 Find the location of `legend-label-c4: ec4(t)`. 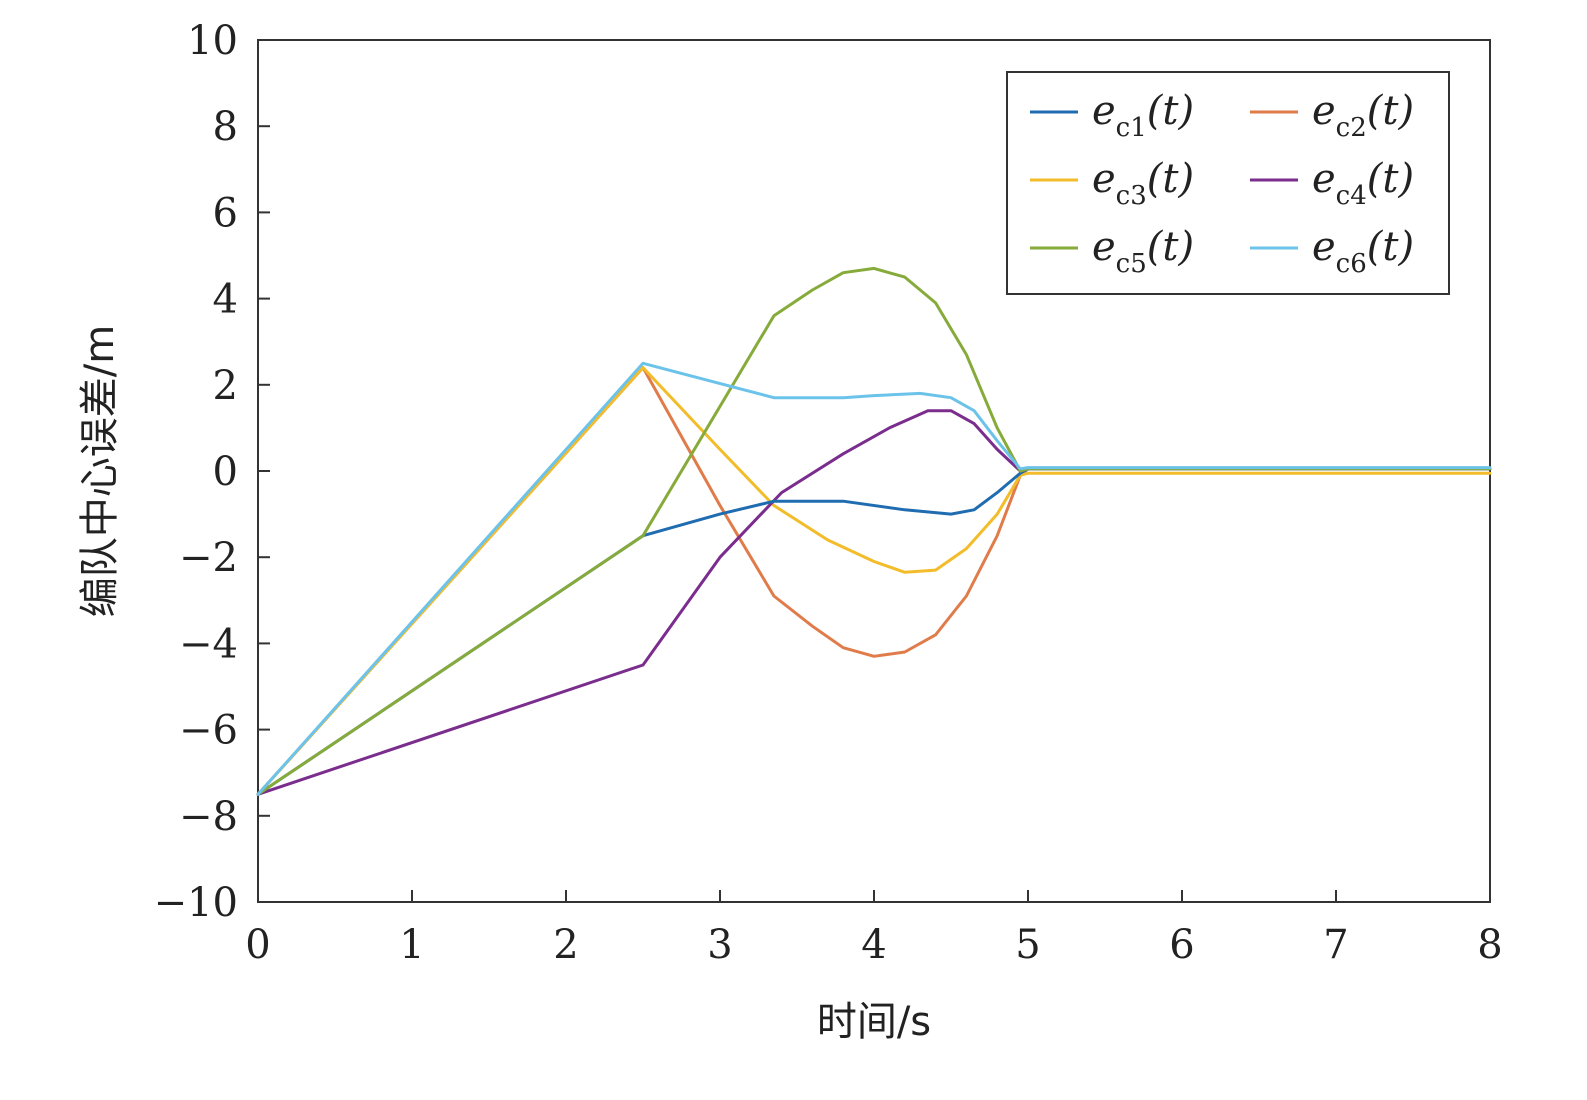

legend-label-c4: ec4(t) is located at coordinates (1363, 183).